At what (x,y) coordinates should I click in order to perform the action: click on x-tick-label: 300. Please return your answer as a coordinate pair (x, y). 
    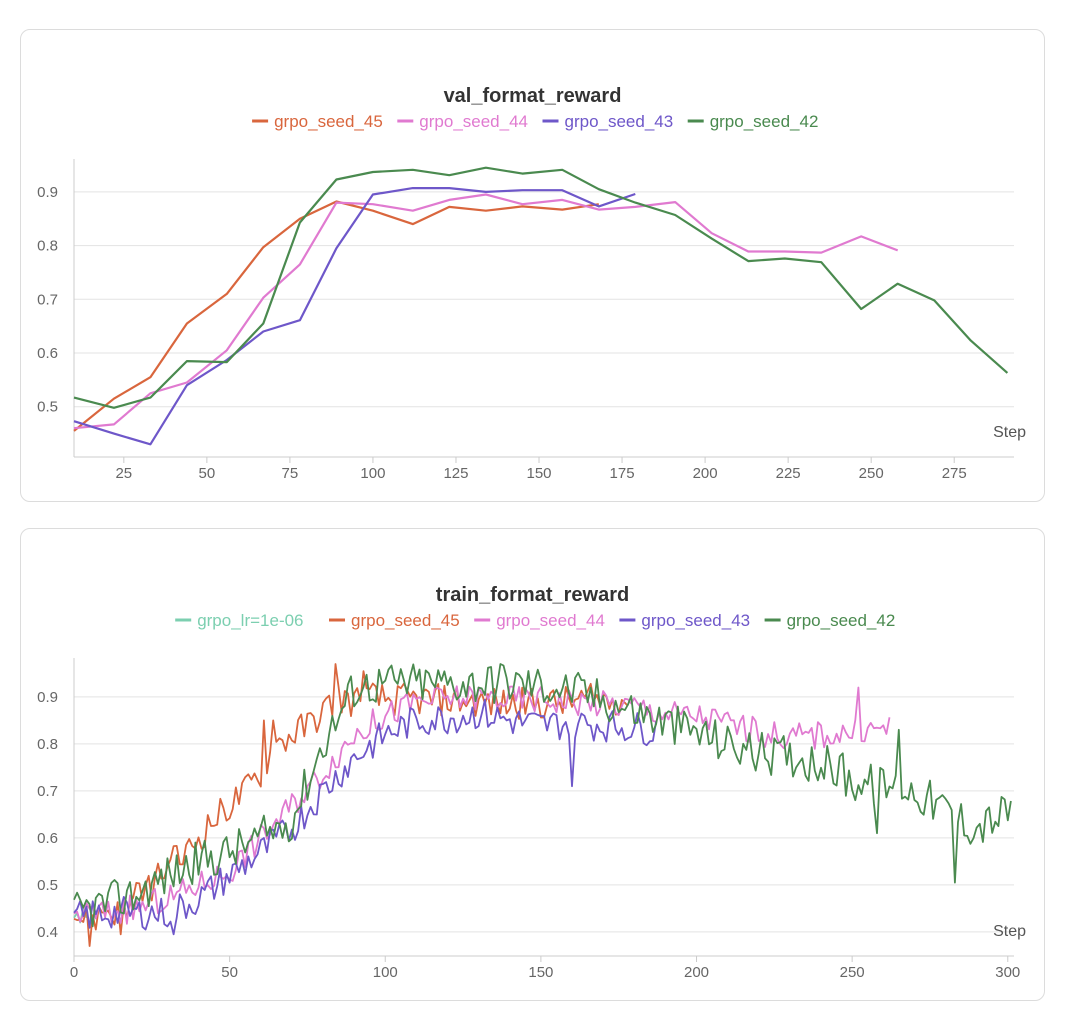
    Looking at the image, I should click on (1007, 972).